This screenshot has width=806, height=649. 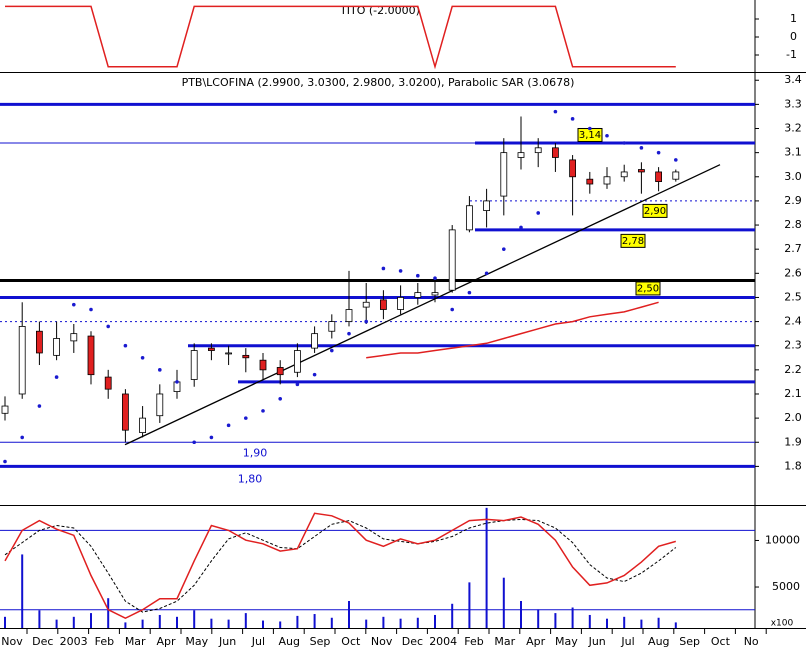 What do you see at coordinates (74, 641) in the screenshot?
I see `x-tick-label: 2003` at bounding box center [74, 641].